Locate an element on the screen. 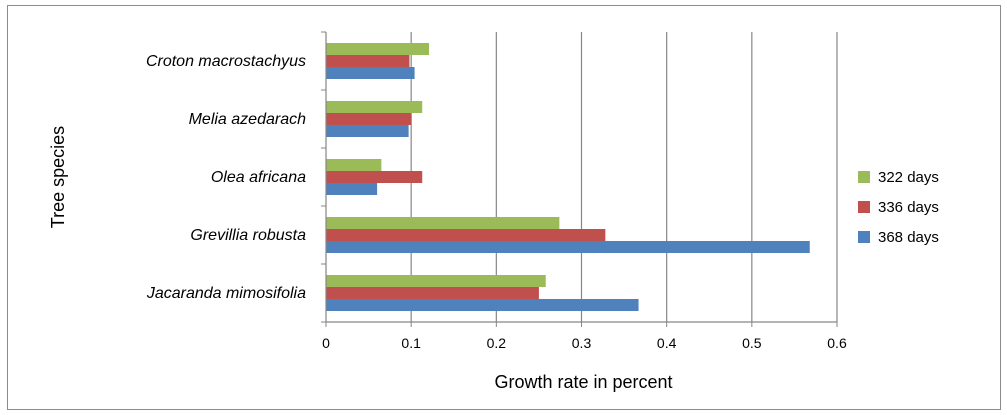 This screenshot has height=415, width=1007. x-tick-label: 0.2 is located at coordinates (497, 343).